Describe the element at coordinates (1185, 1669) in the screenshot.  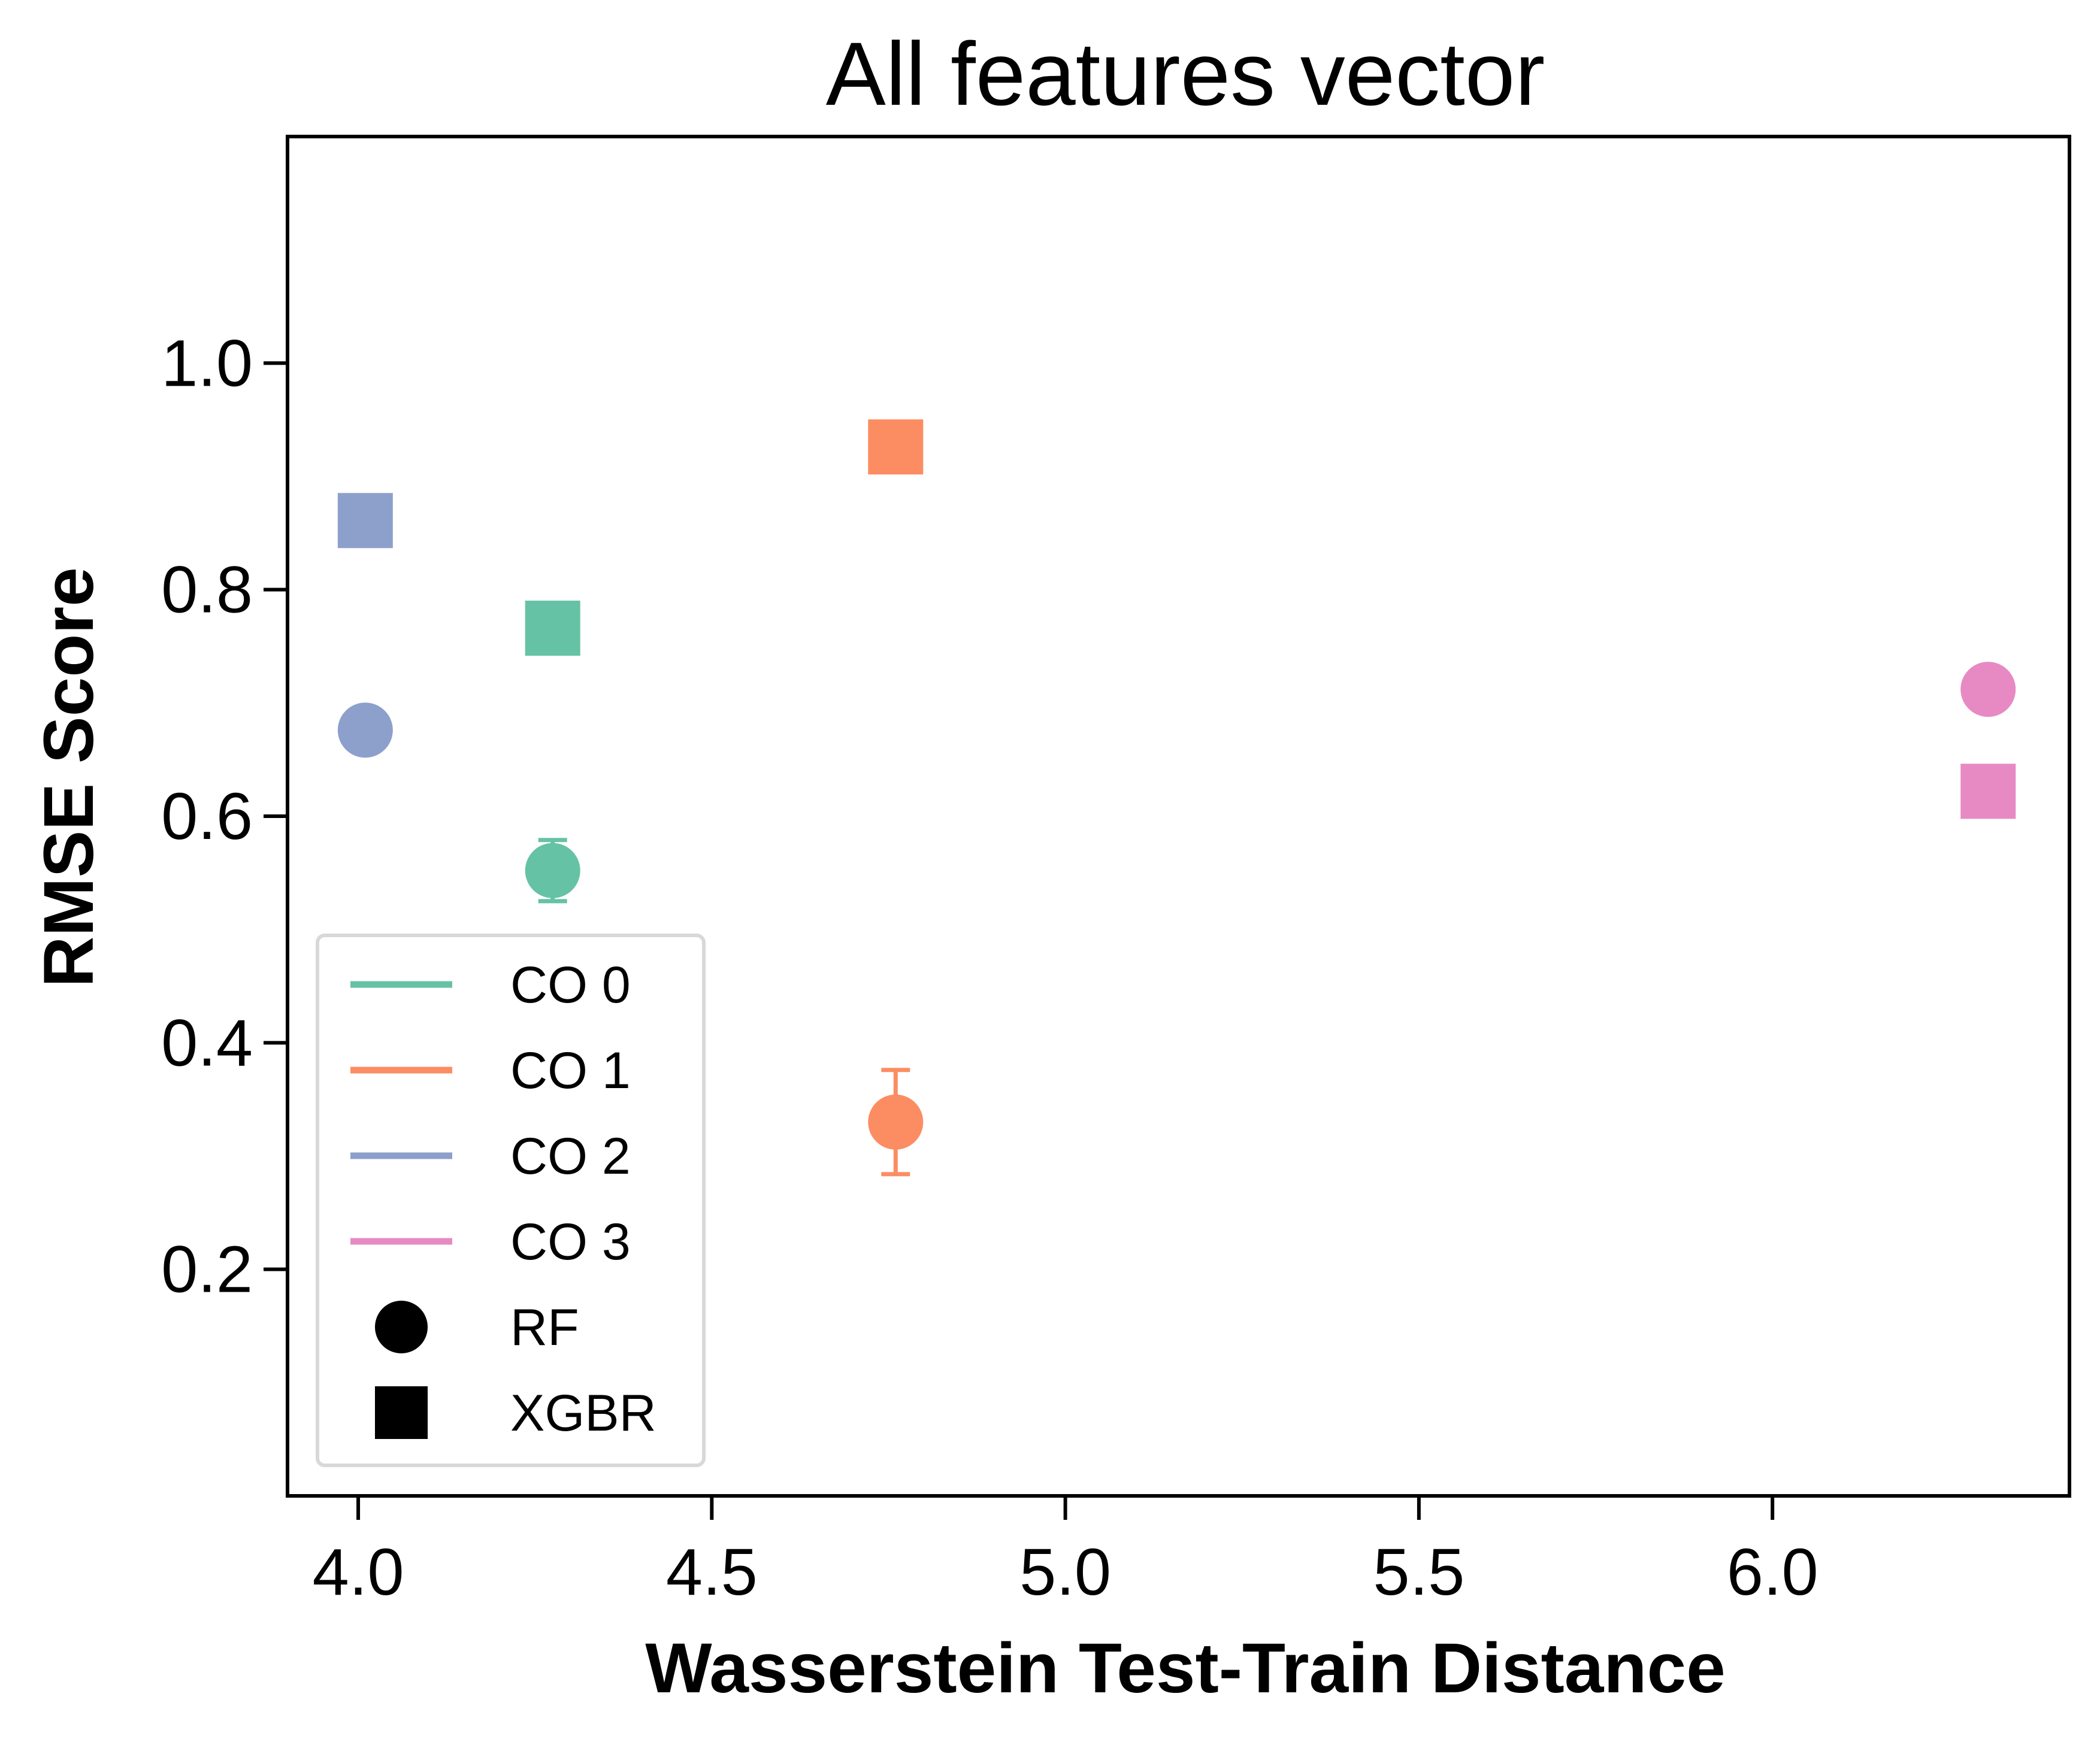
I see `x-axis-label: Wasserstein Test-Train Distance` at that location.